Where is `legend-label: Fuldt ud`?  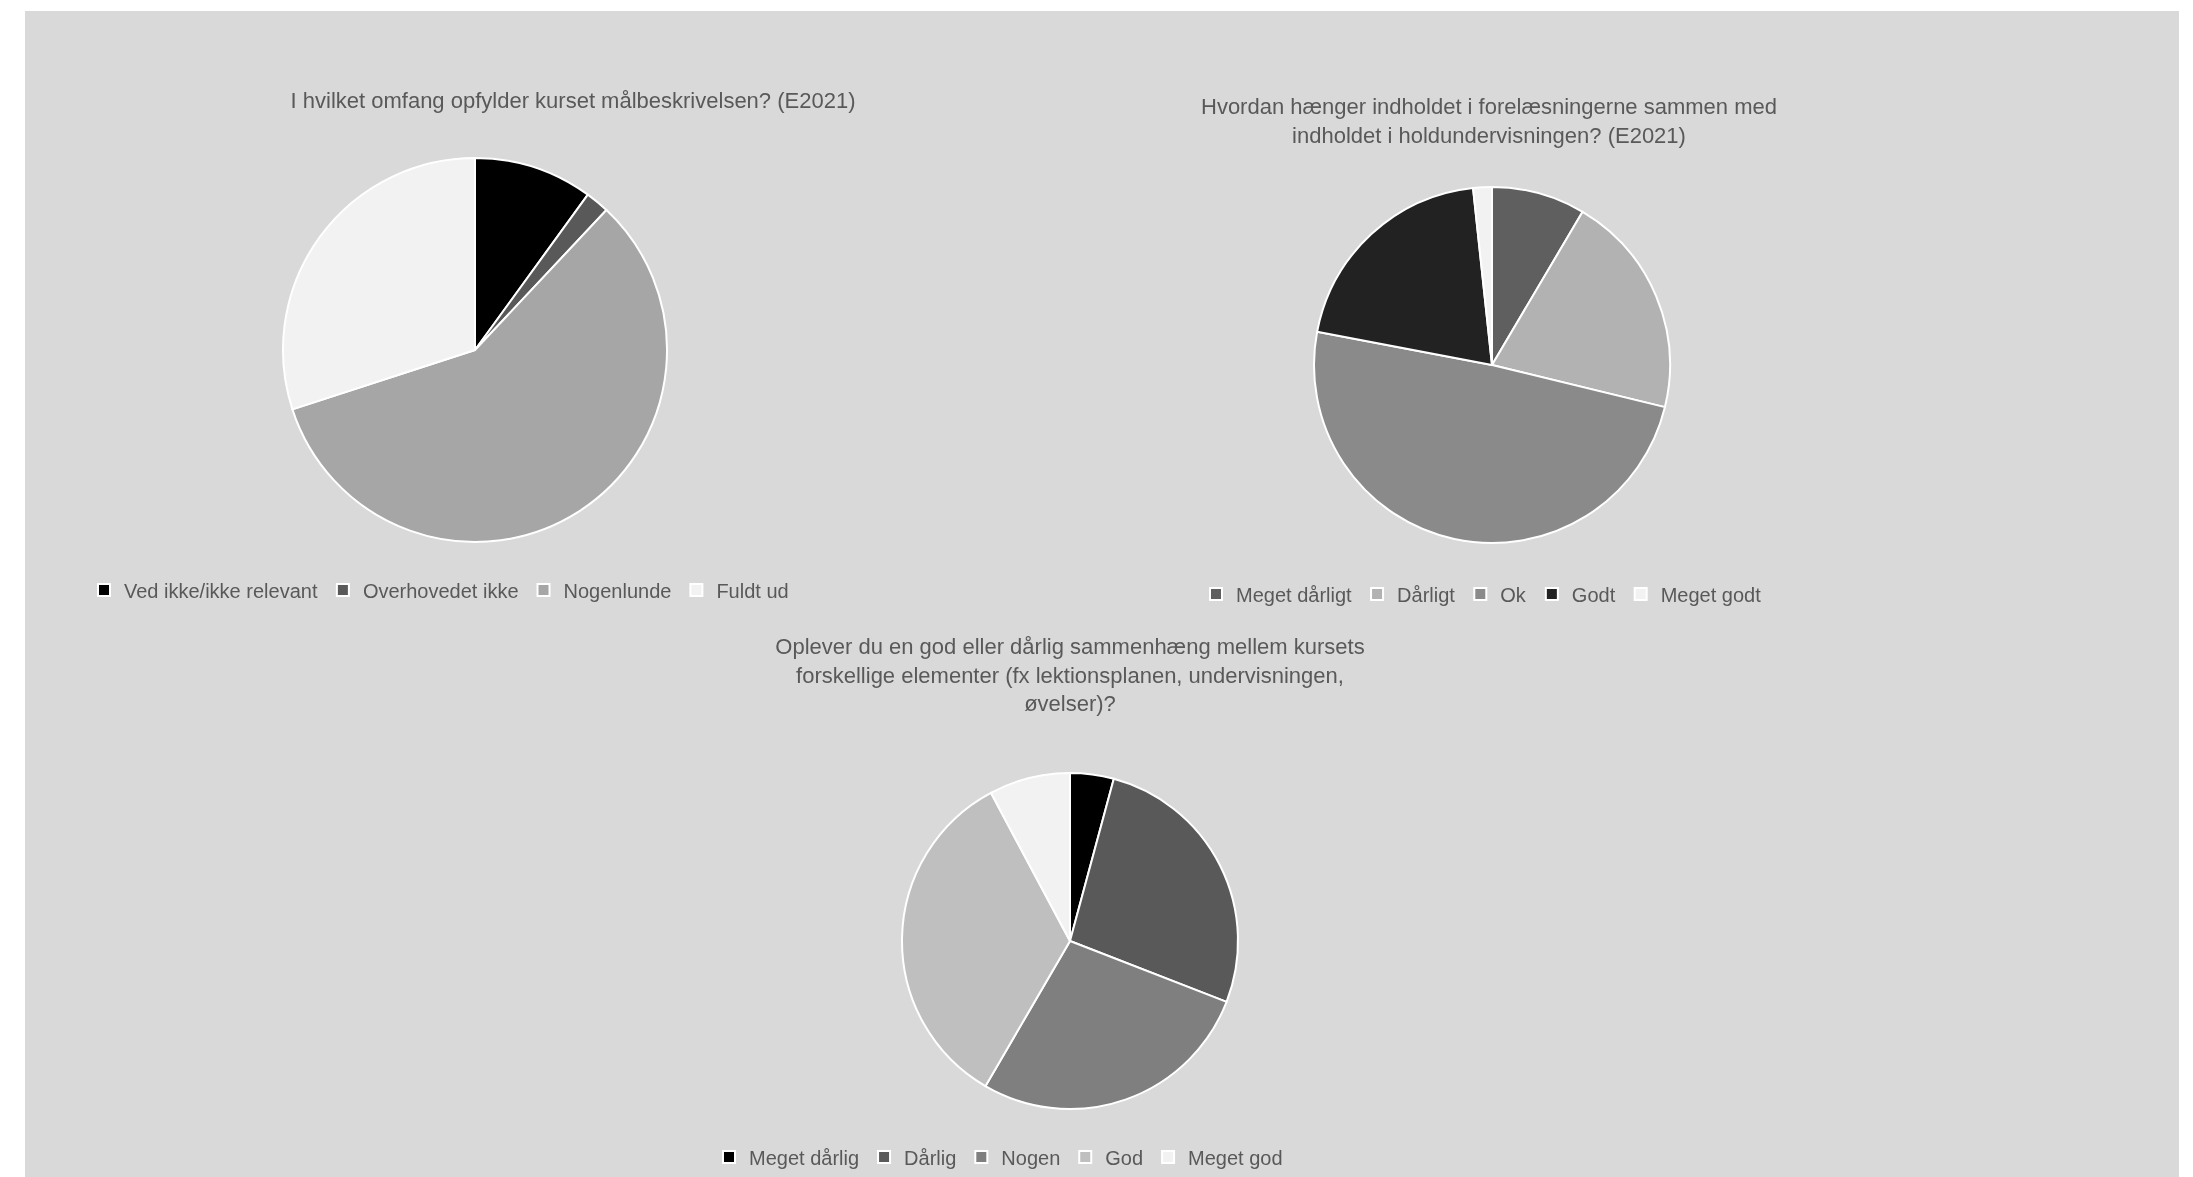
legend-label: Fuldt ud is located at coordinates (752, 590).